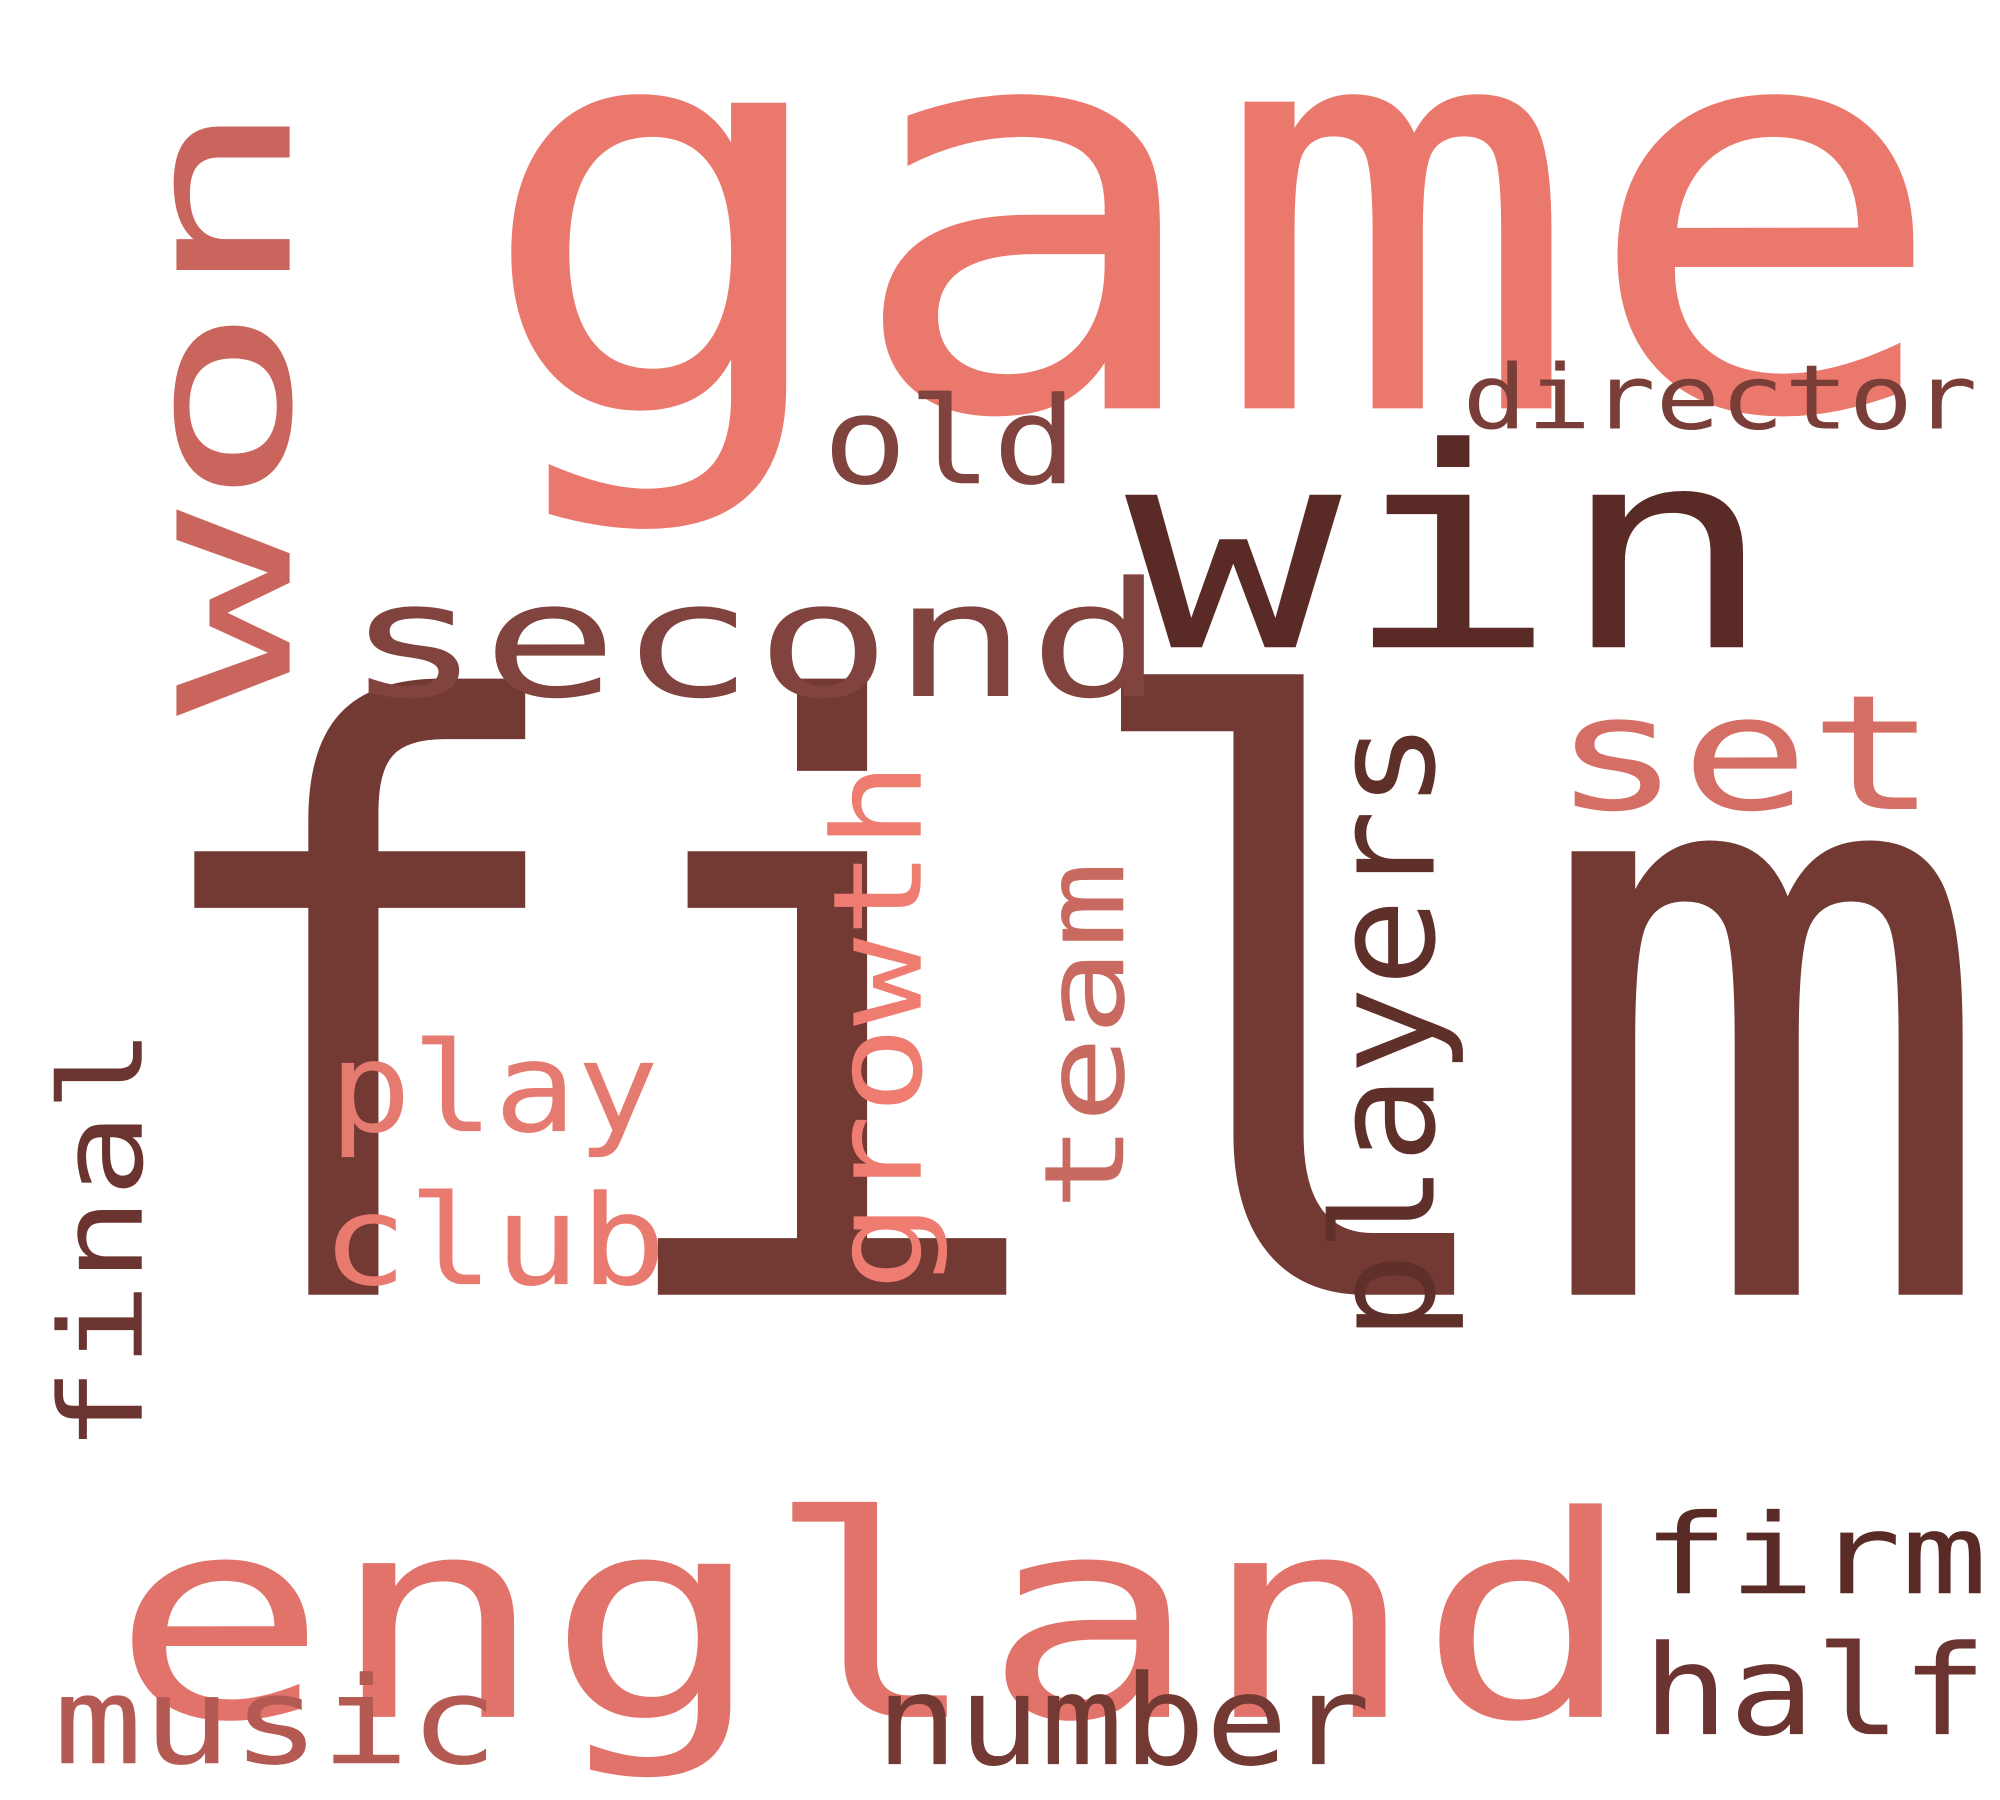  Describe the element at coordinates (1386, 1031) in the screenshot. I see `word-players: players` at that location.